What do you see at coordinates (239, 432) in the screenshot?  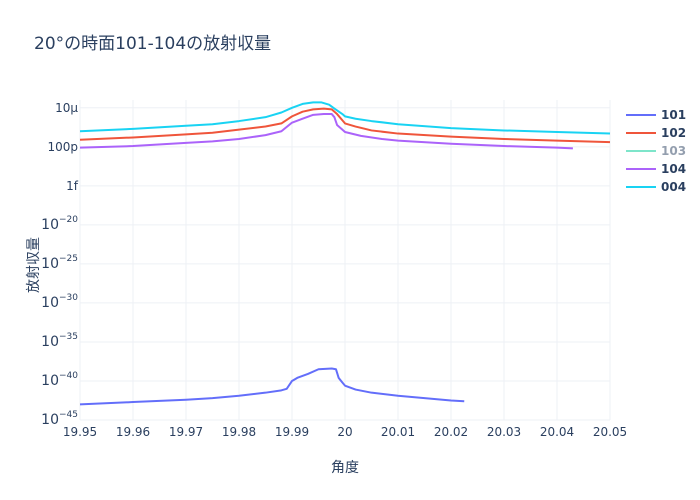 I see `x-tick-label: 19.98` at bounding box center [239, 432].